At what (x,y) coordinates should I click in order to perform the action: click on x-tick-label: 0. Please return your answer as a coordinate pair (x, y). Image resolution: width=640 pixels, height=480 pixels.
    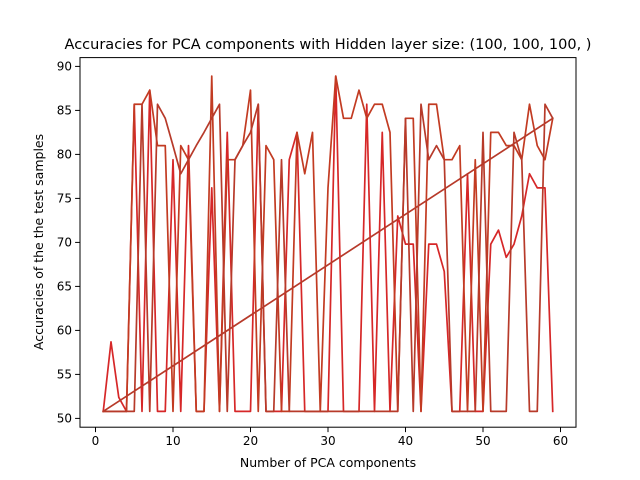
    Looking at the image, I should click on (96, 441).